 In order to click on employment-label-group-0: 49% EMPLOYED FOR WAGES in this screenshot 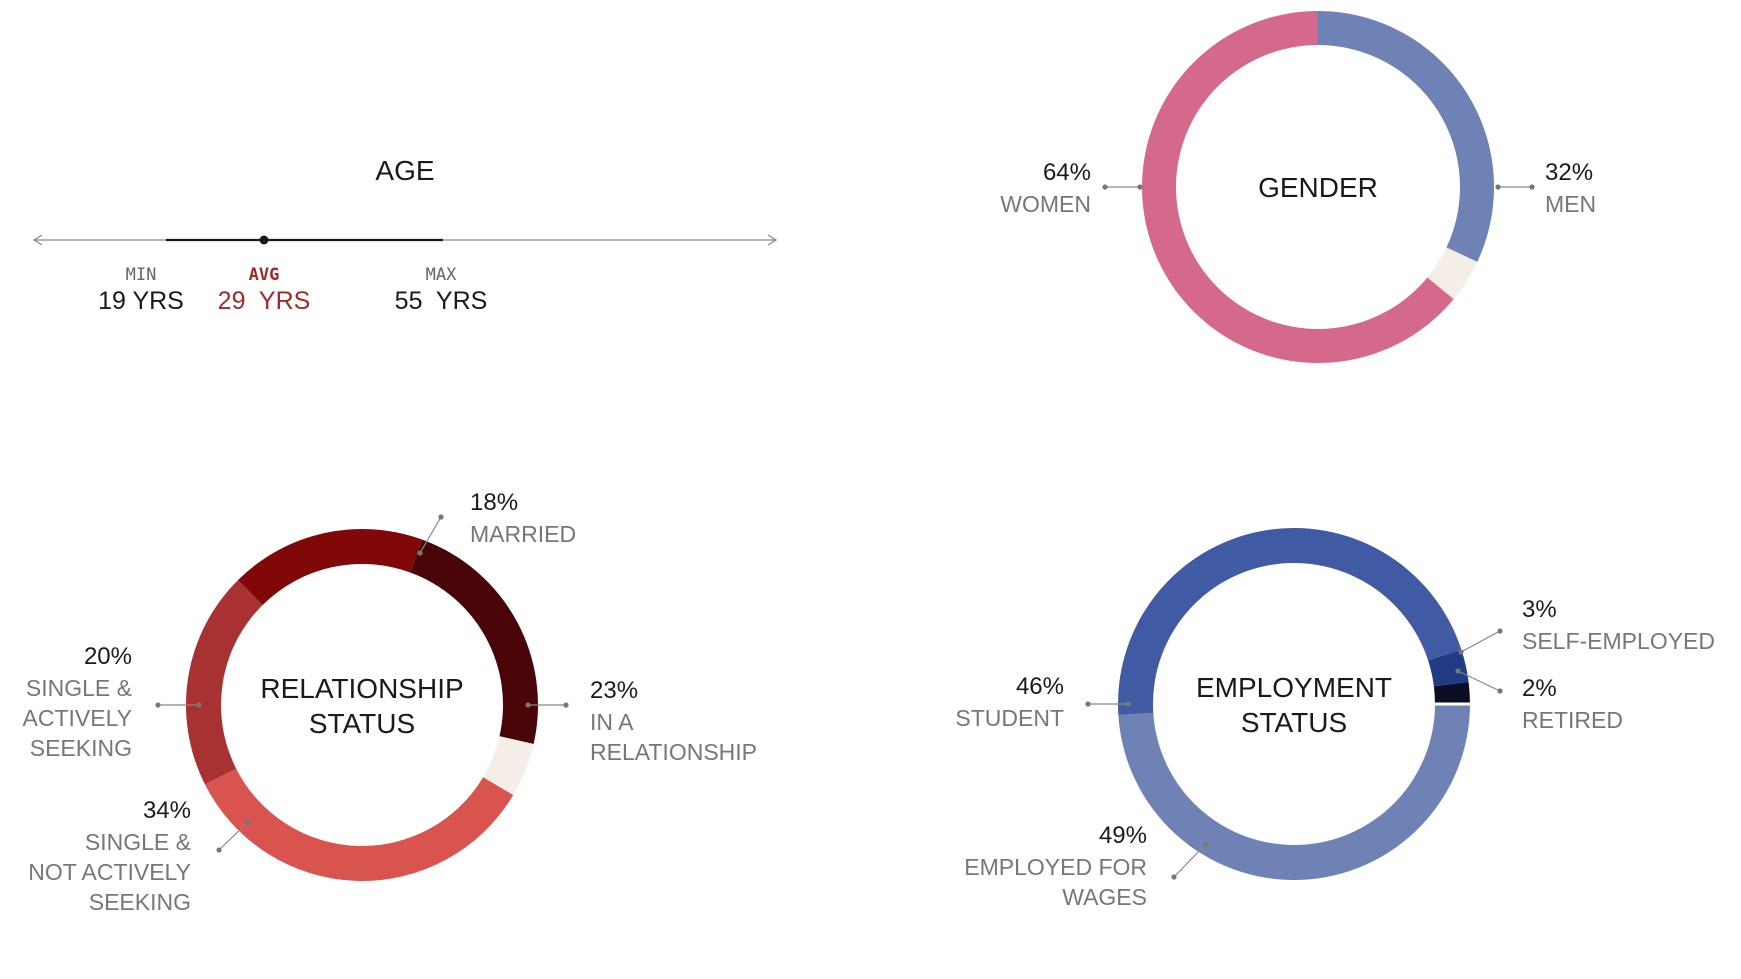, I will do `click(1086, 866)`.